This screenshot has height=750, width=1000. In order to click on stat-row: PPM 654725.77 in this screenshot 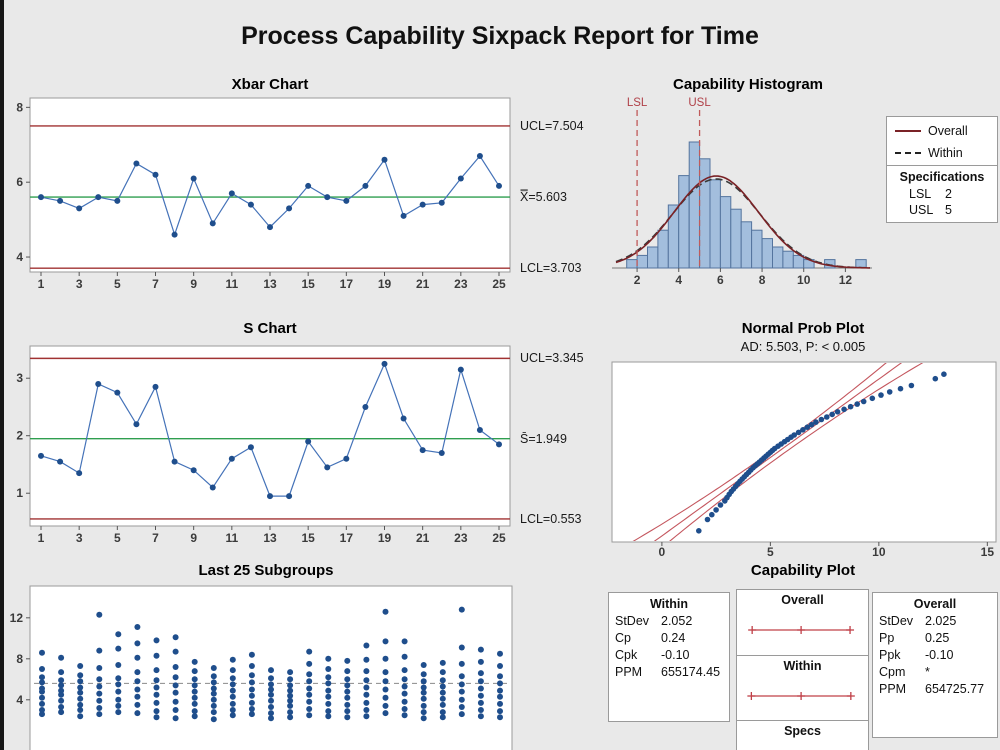, I will do `click(935, 689)`.